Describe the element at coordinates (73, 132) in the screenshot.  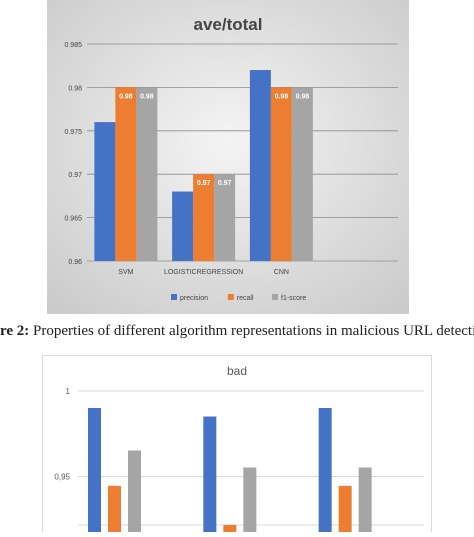
I see `y-tick-label: 0.975` at that location.